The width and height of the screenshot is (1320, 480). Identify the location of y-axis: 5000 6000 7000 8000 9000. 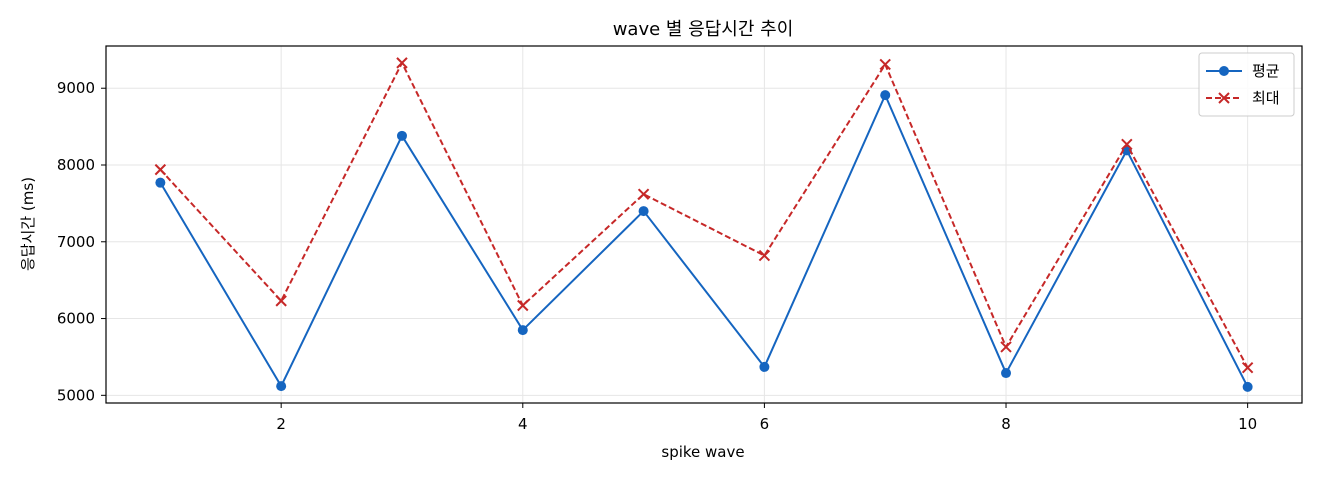
(81, 241).